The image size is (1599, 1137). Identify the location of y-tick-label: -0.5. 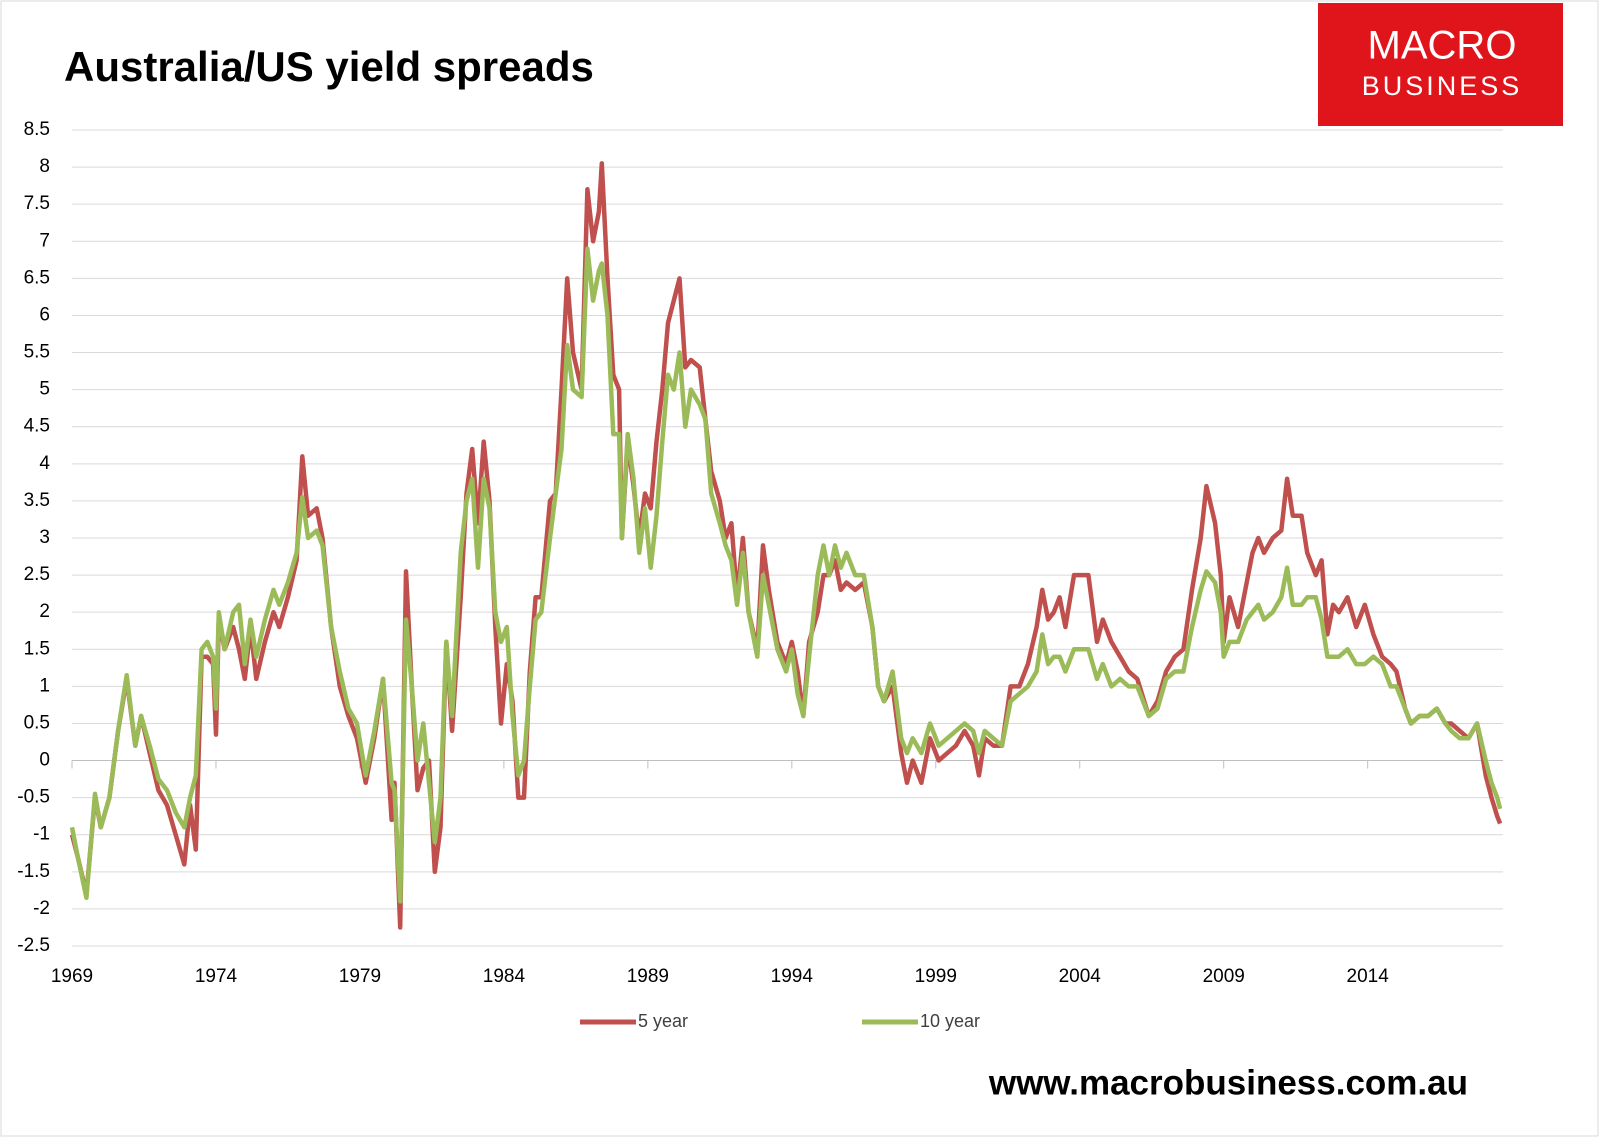
(33, 797).